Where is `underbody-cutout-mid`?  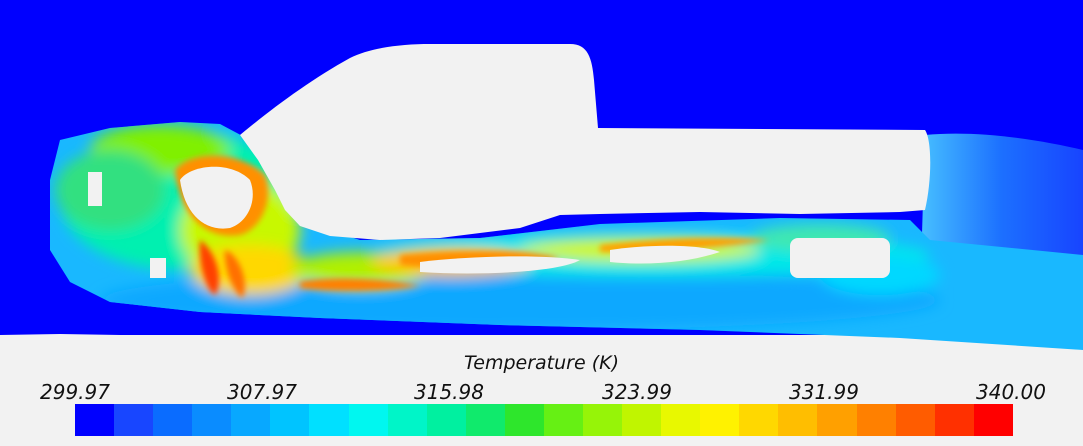 underbody-cutout-mid is located at coordinates (500, 265).